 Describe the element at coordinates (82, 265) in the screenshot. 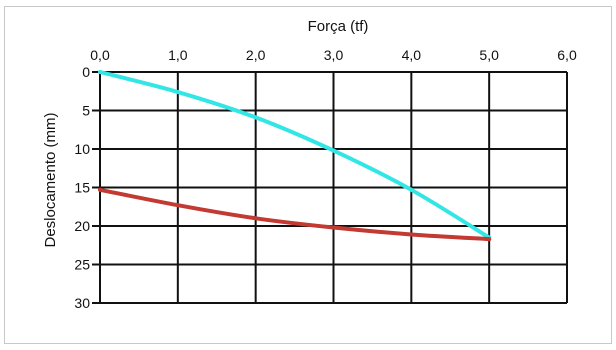

I see `y-tick-label: 25` at that location.